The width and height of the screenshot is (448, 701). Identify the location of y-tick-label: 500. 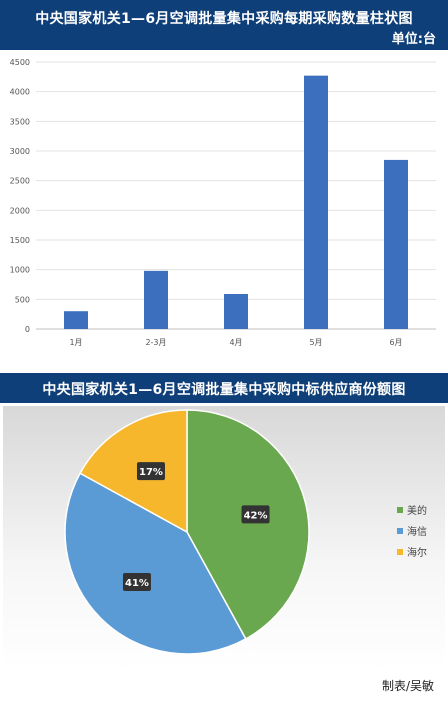
(22, 299).